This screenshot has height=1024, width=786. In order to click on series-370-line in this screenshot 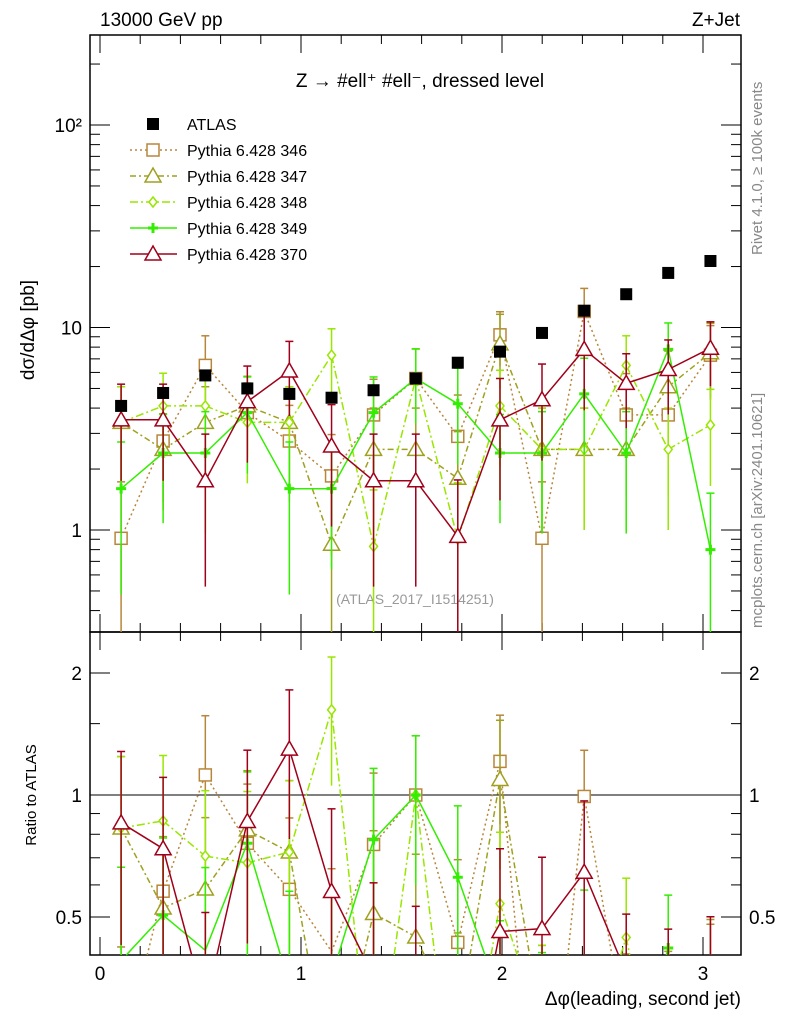, I will do `click(416, 442)`.